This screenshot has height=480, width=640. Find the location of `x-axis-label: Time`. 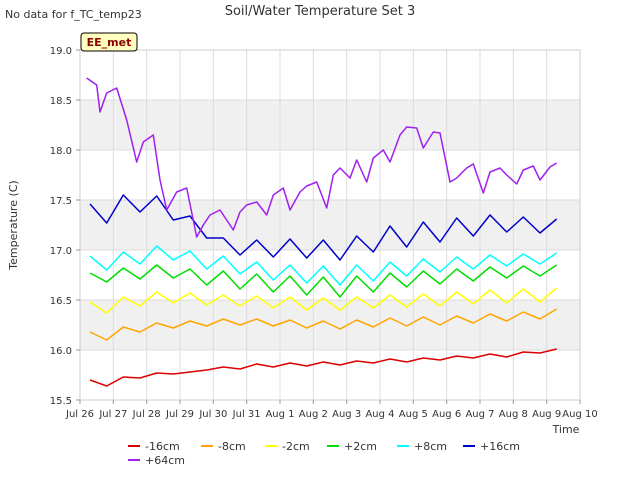

x-axis-label: Time is located at coordinates (566, 429).